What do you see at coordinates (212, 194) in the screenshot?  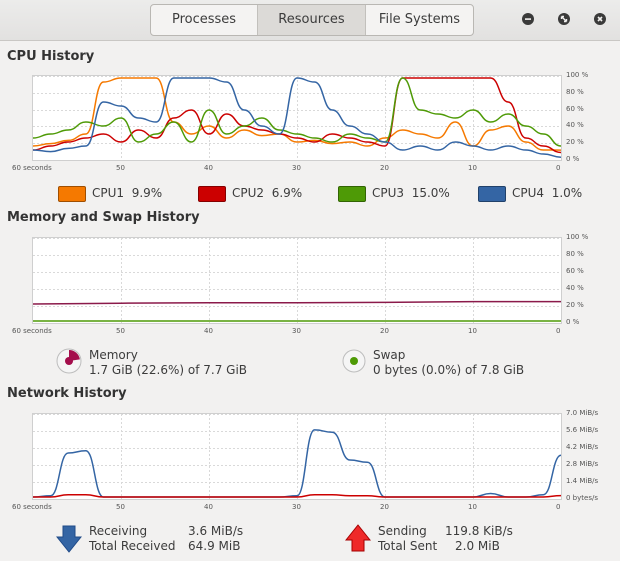 I see `cpu2-color-swatch` at bounding box center [212, 194].